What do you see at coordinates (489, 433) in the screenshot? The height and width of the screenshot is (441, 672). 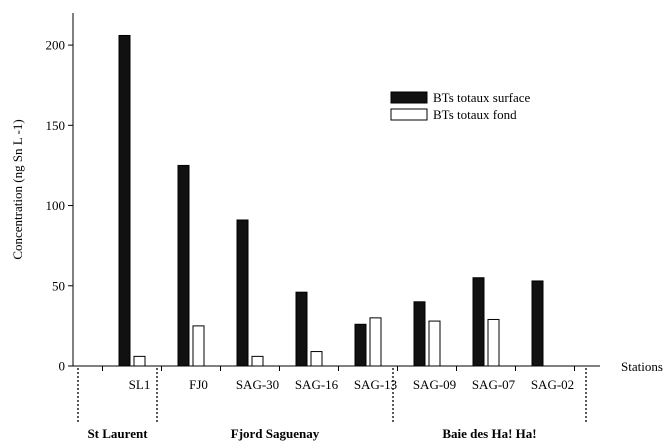 I see `group-label: Baie des Ha! Ha!` at bounding box center [489, 433].